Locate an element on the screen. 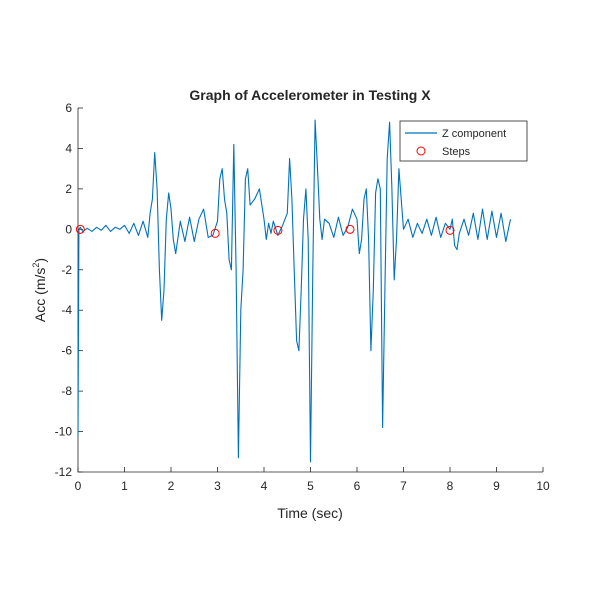 The width and height of the screenshot is (600, 605). legend-box is located at coordinates (463, 141).